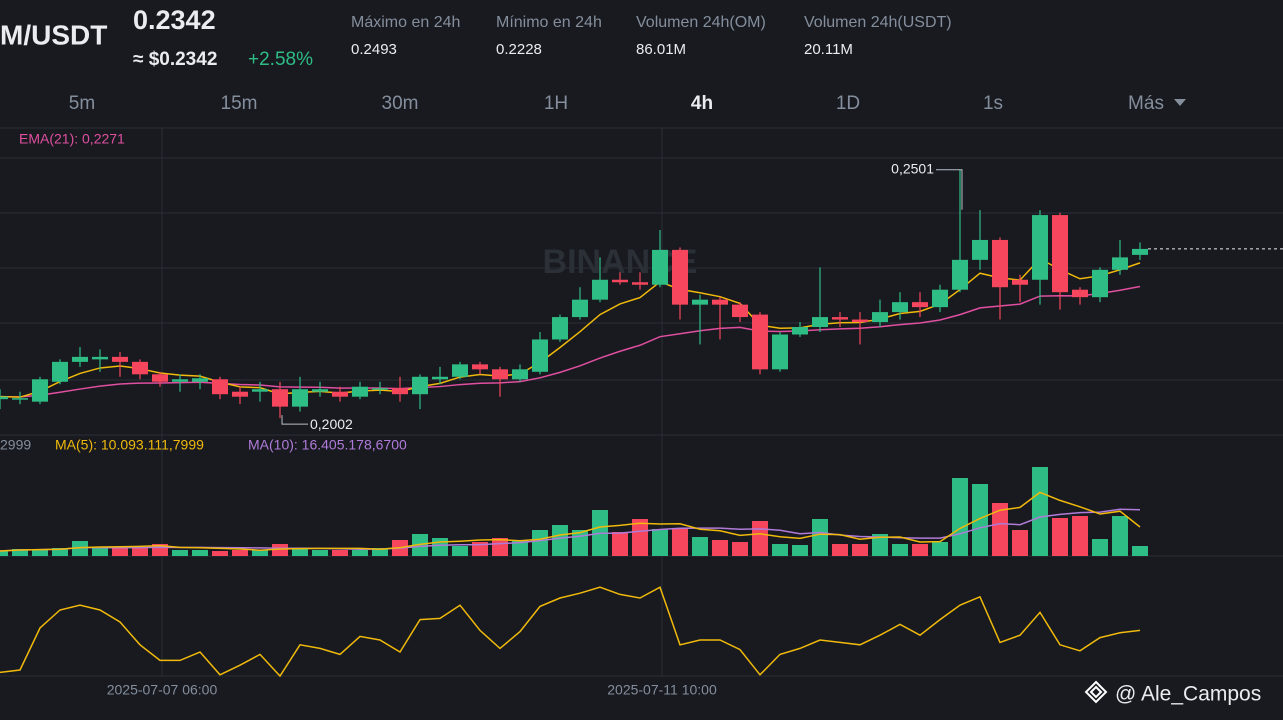 This screenshot has width=1283, height=720. Describe the element at coordinates (1180, 102) in the screenshot. I see `dropdown-arrow` at that location.